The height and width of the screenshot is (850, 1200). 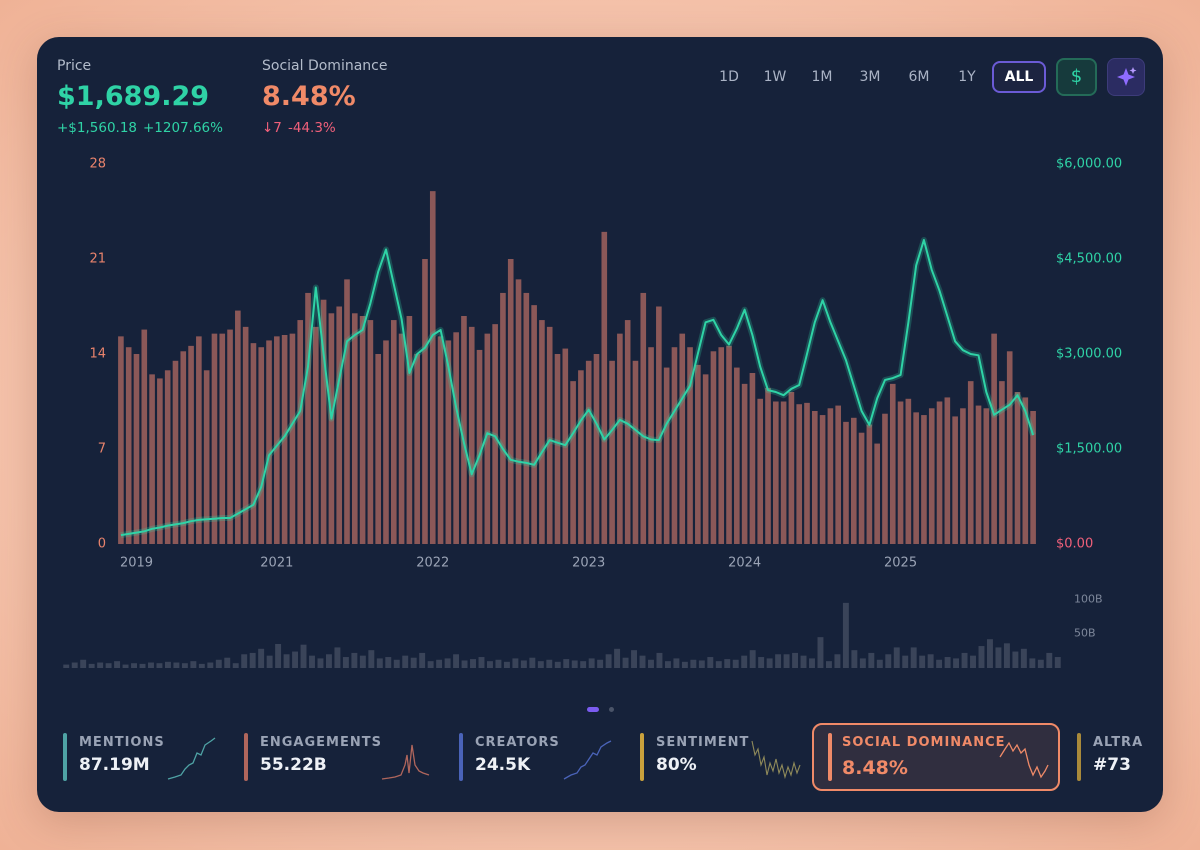 What do you see at coordinates (122, 742) in the screenshot?
I see `metric-label: MENTIONS` at bounding box center [122, 742].